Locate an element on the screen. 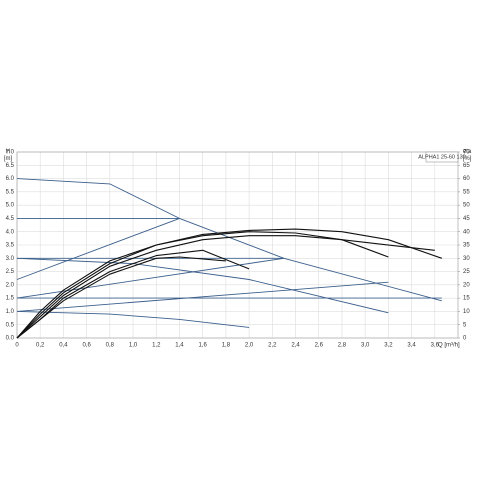 This screenshot has height=500, width=500. title-box is located at coordinates (442, 157).